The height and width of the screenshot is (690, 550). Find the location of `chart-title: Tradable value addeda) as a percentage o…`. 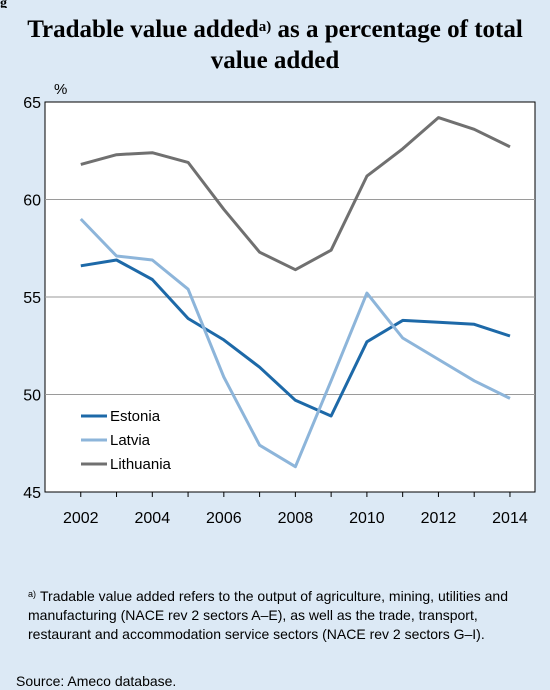

chart-title: Tradable value addeda) as a percentage o… is located at coordinates (275, 45).